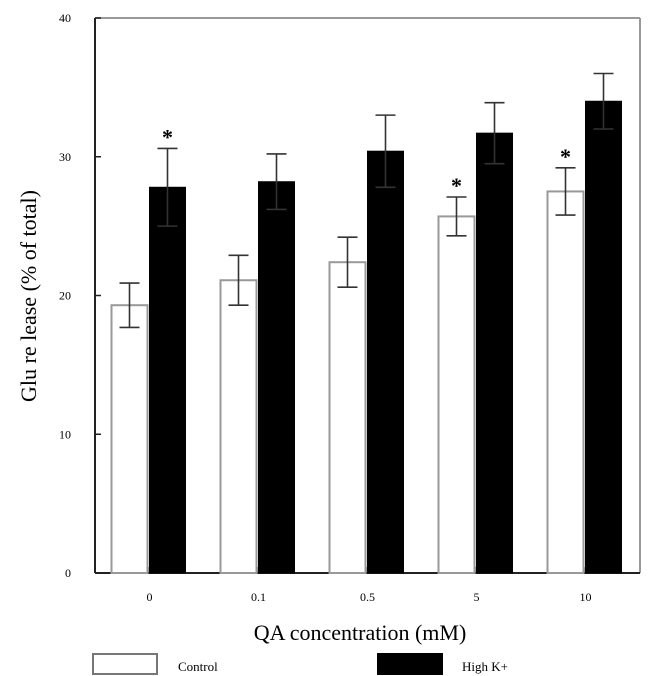 The width and height of the screenshot is (650, 676). What do you see at coordinates (367, 597) in the screenshot?
I see `x-tick-label: 0.5` at bounding box center [367, 597].